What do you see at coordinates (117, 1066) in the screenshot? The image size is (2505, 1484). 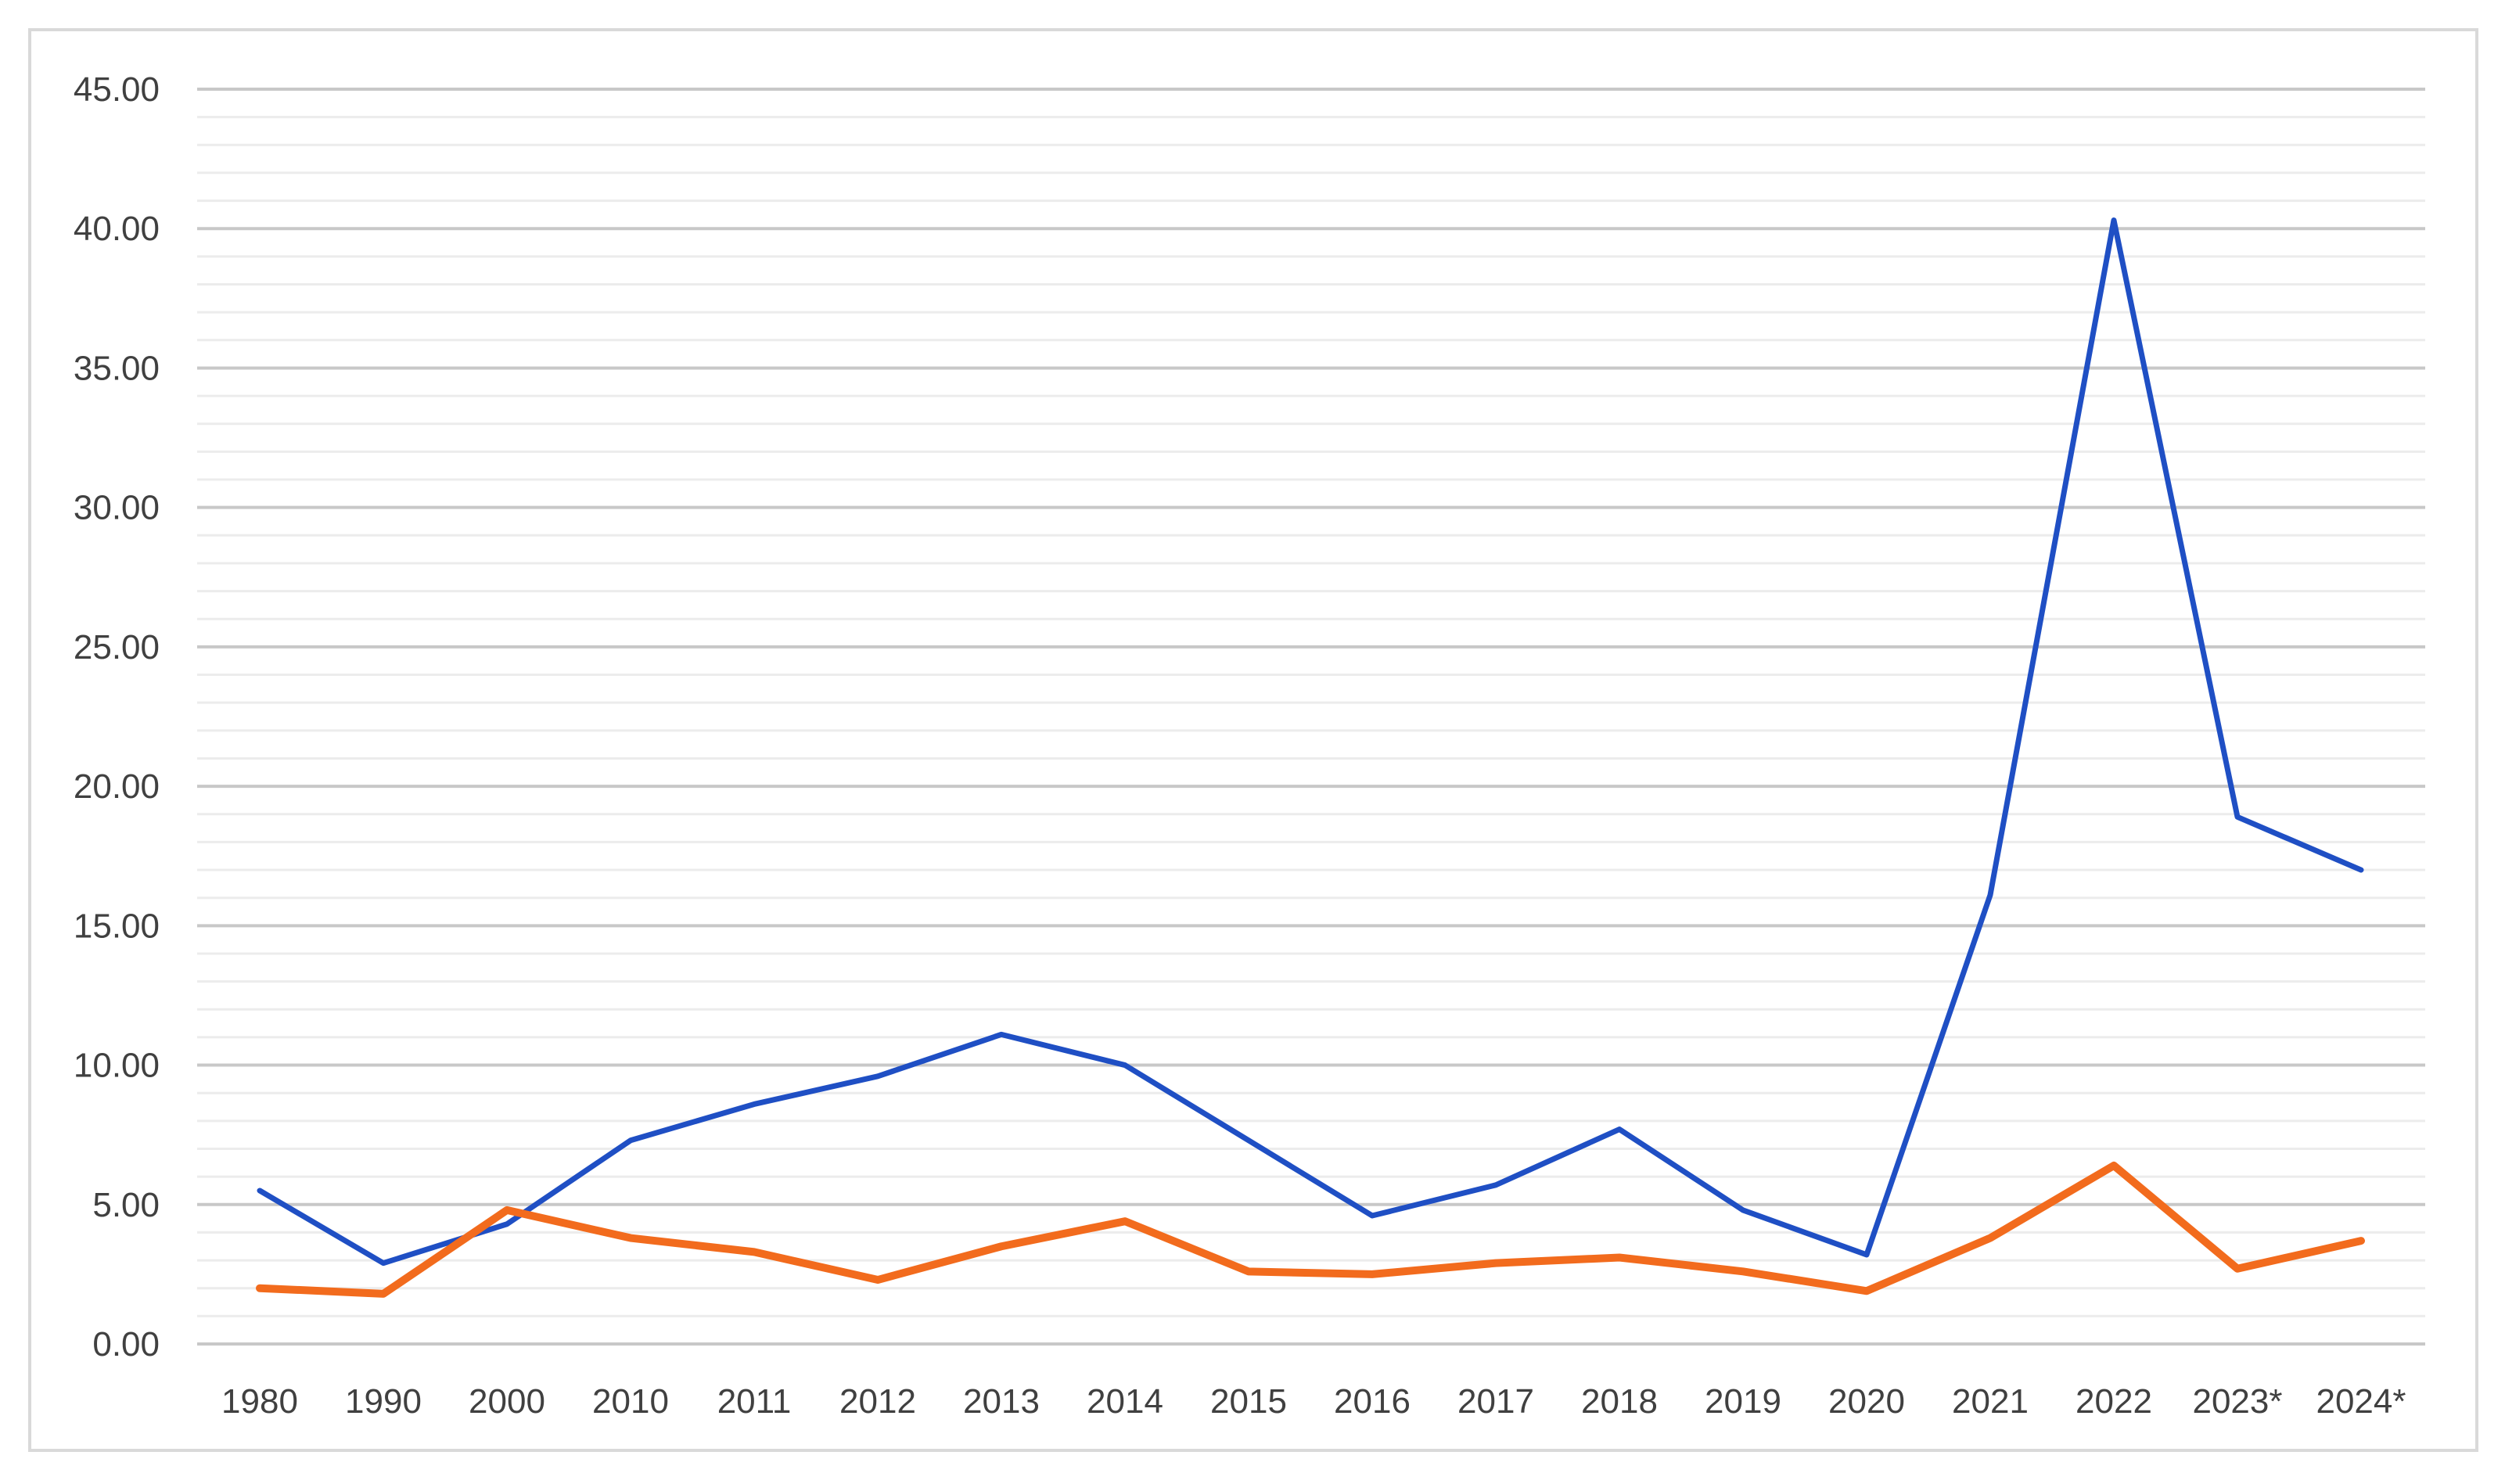 I see `y-tick-label: 10.00` at bounding box center [117, 1066].